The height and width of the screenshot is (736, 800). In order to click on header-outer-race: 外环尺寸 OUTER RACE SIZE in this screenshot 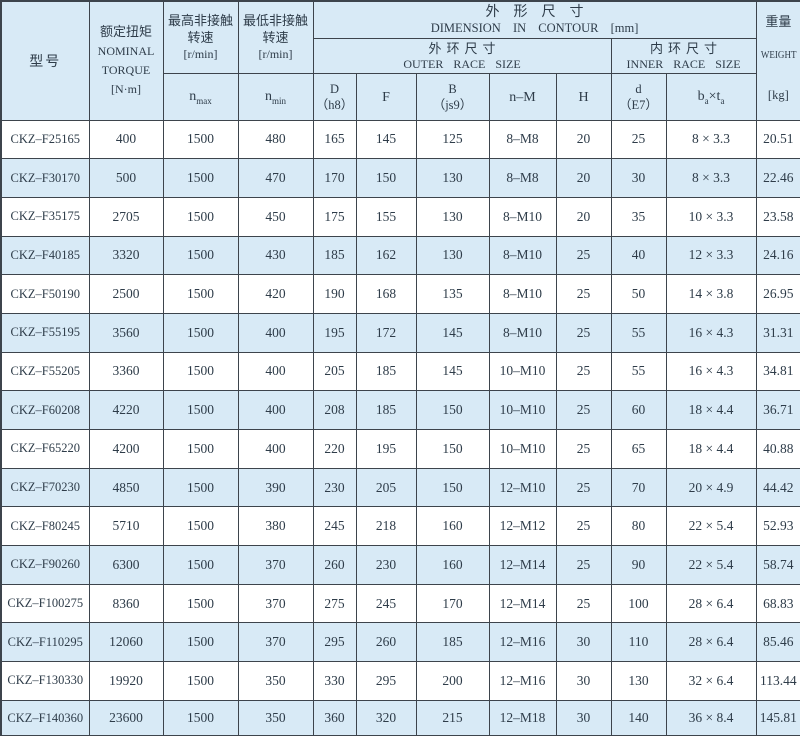, I will do `click(462, 55)`.